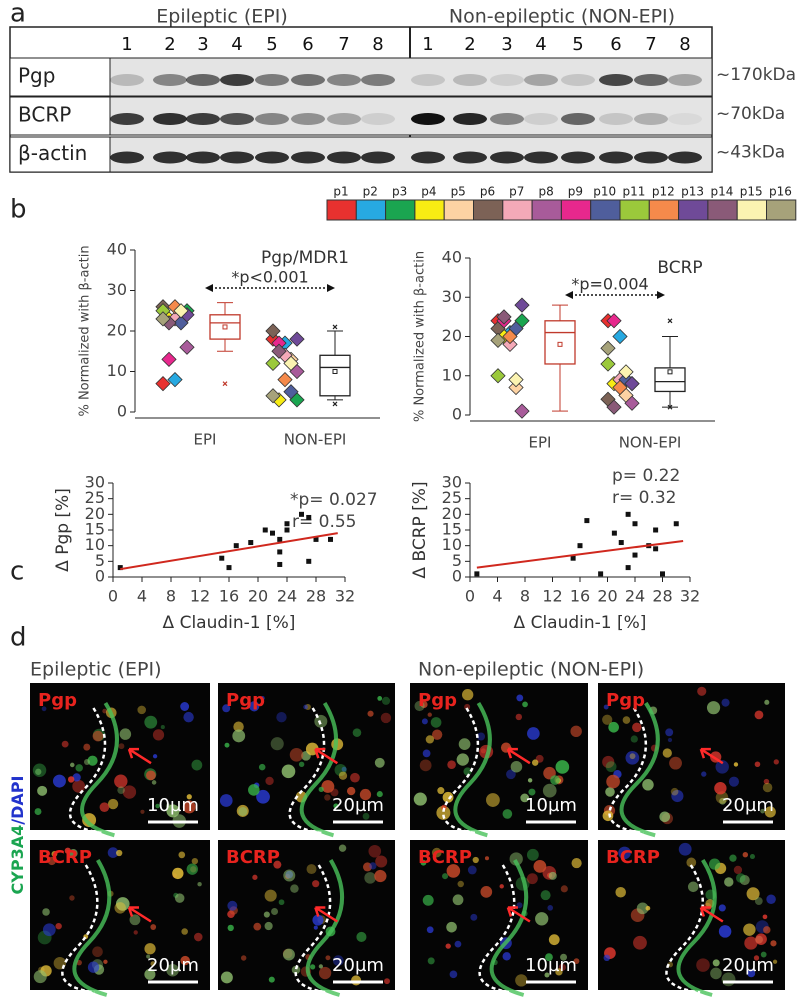  I want to click on lane-number: 4, so click(236, 44).